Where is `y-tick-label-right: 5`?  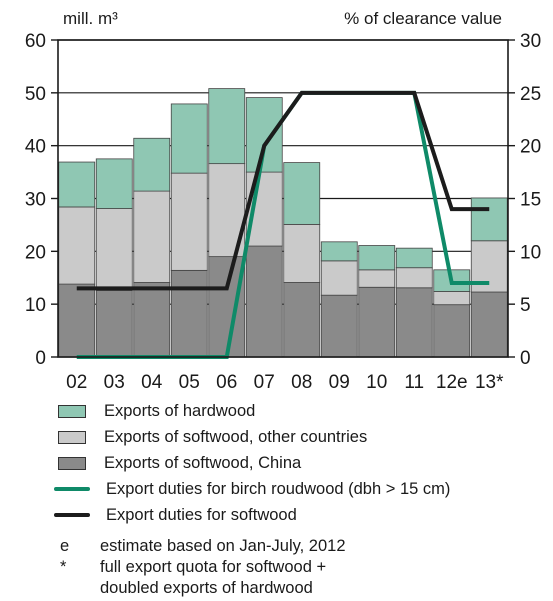
y-tick-label-right: 5 is located at coordinates (525, 305).